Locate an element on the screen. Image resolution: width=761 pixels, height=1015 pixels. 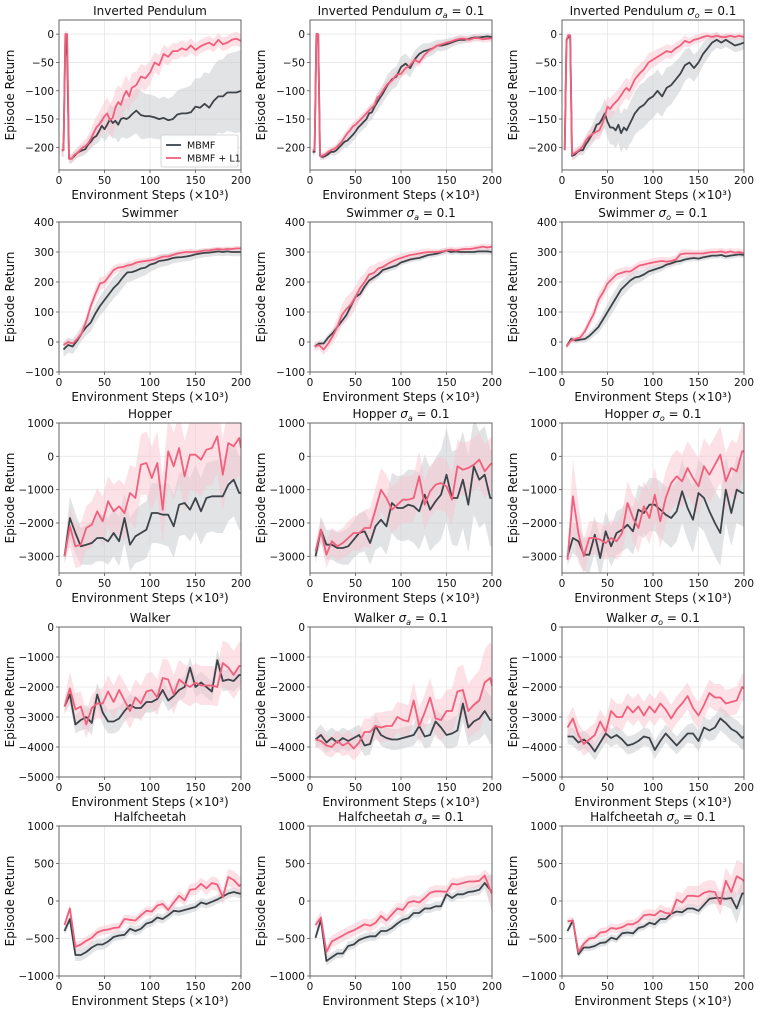
panel-title: Swimmer σo = 0.1 is located at coordinates (653, 214).